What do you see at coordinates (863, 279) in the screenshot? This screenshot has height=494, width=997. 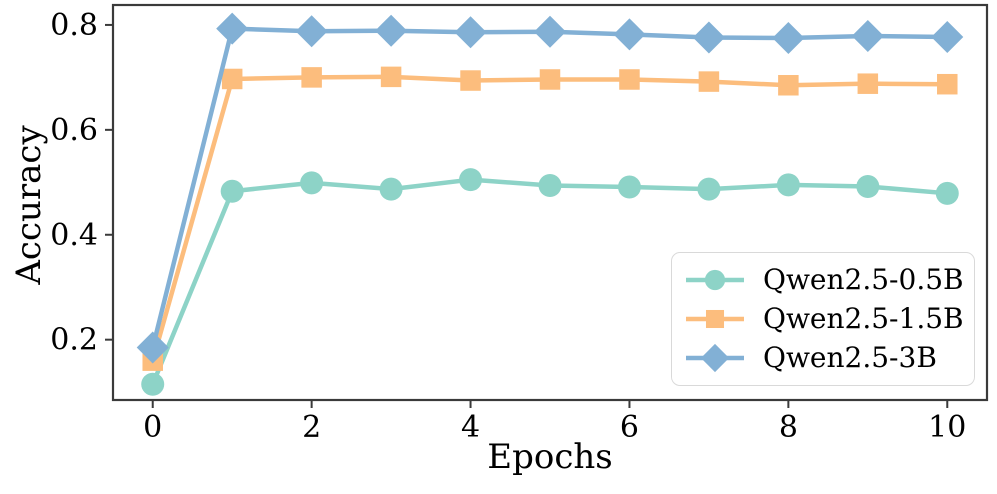 I see `legend-label: Qwen2.5-0.5B` at bounding box center [863, 279].